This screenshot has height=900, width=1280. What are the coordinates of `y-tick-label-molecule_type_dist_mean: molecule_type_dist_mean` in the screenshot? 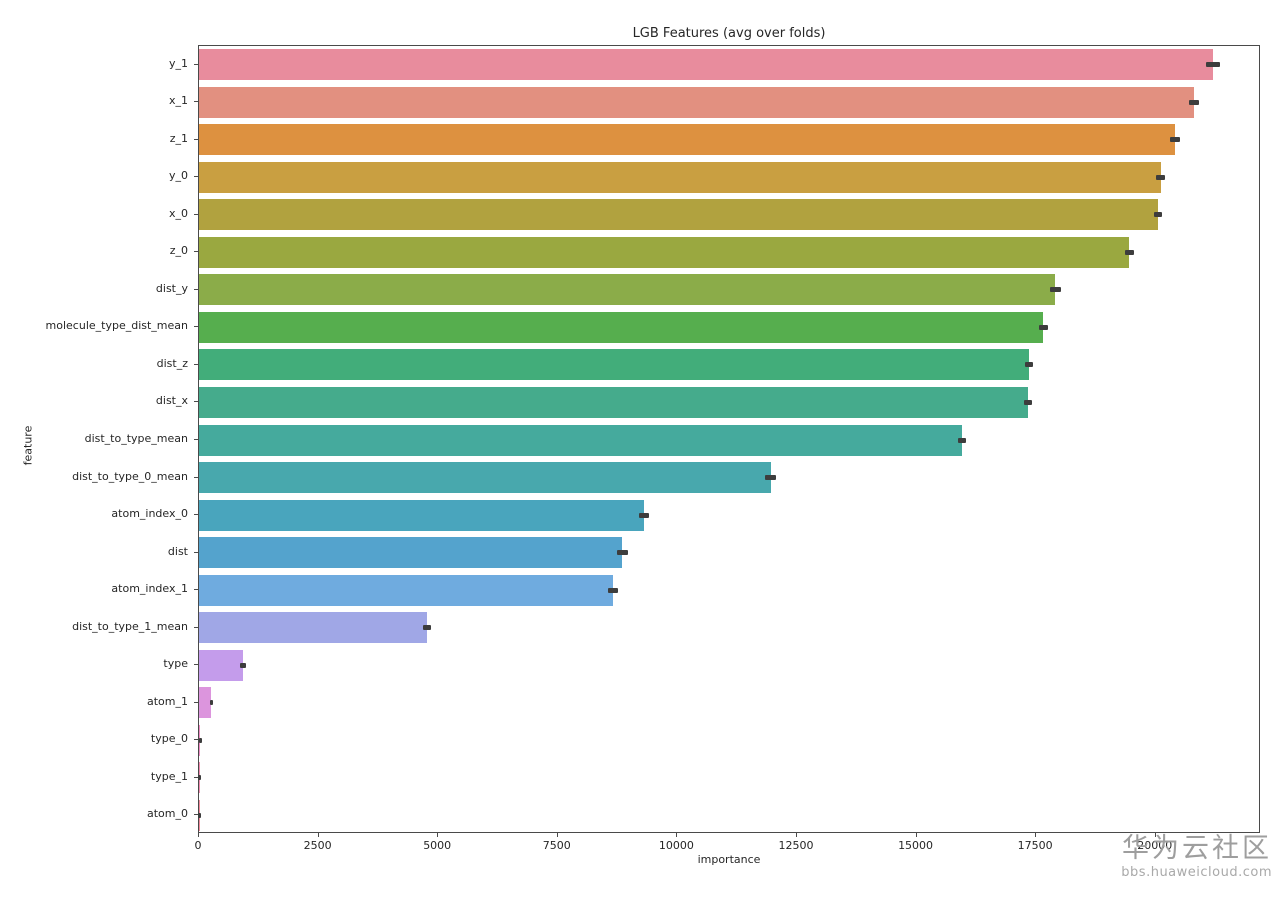 It's located at (116, 326).